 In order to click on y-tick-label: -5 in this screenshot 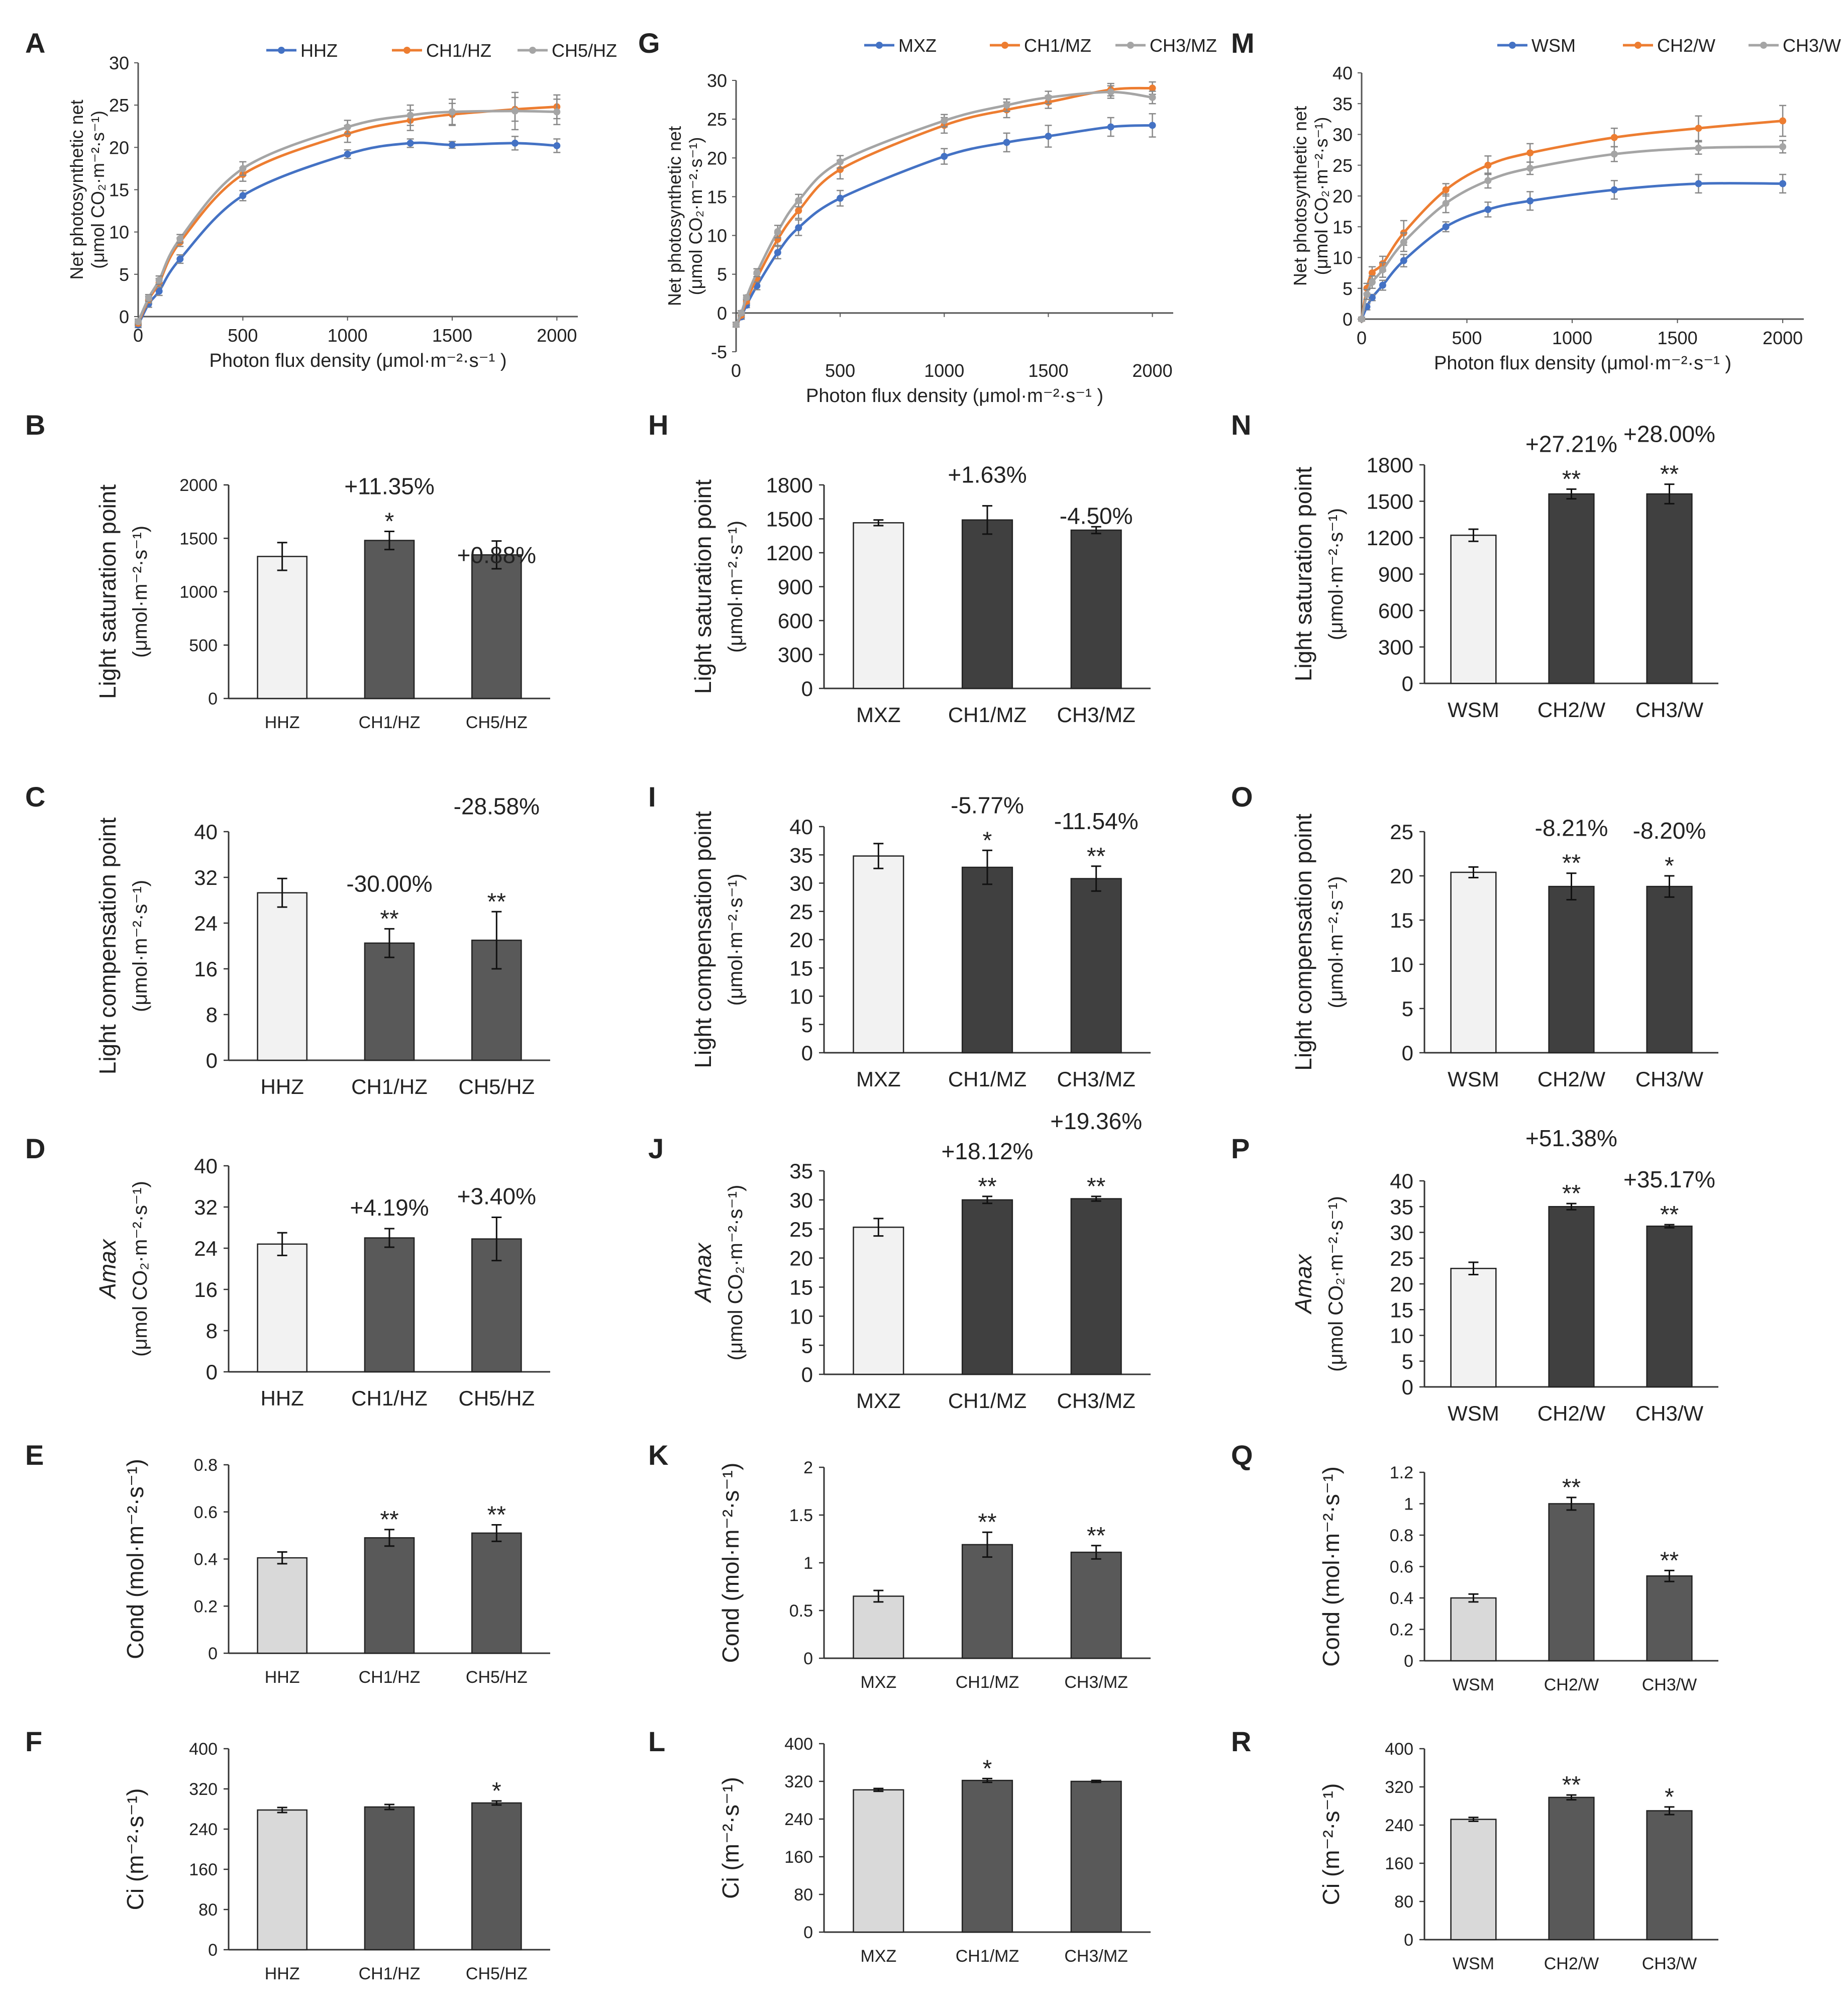, I will do `click(719, 352)`.